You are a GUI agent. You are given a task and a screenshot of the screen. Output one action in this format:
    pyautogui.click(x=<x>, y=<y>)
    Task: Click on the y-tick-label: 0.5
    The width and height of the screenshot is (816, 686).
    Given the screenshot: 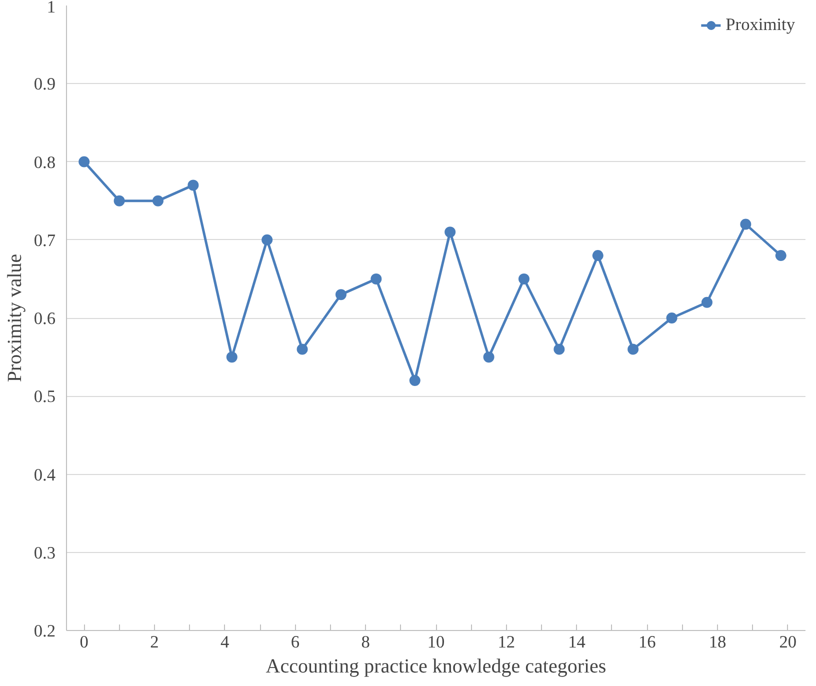 What is the action you would take?
    pyautogui.click(x=45, y=396)
    